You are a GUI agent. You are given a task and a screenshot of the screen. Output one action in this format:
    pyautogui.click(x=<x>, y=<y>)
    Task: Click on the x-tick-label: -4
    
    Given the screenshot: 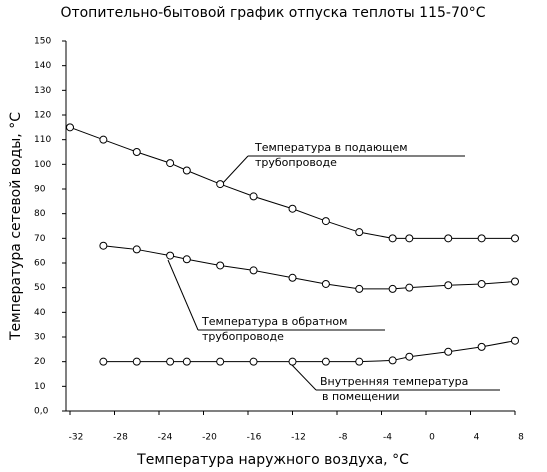 What is the action you would take?
    pyautogui.click(x=387, y=438)
    